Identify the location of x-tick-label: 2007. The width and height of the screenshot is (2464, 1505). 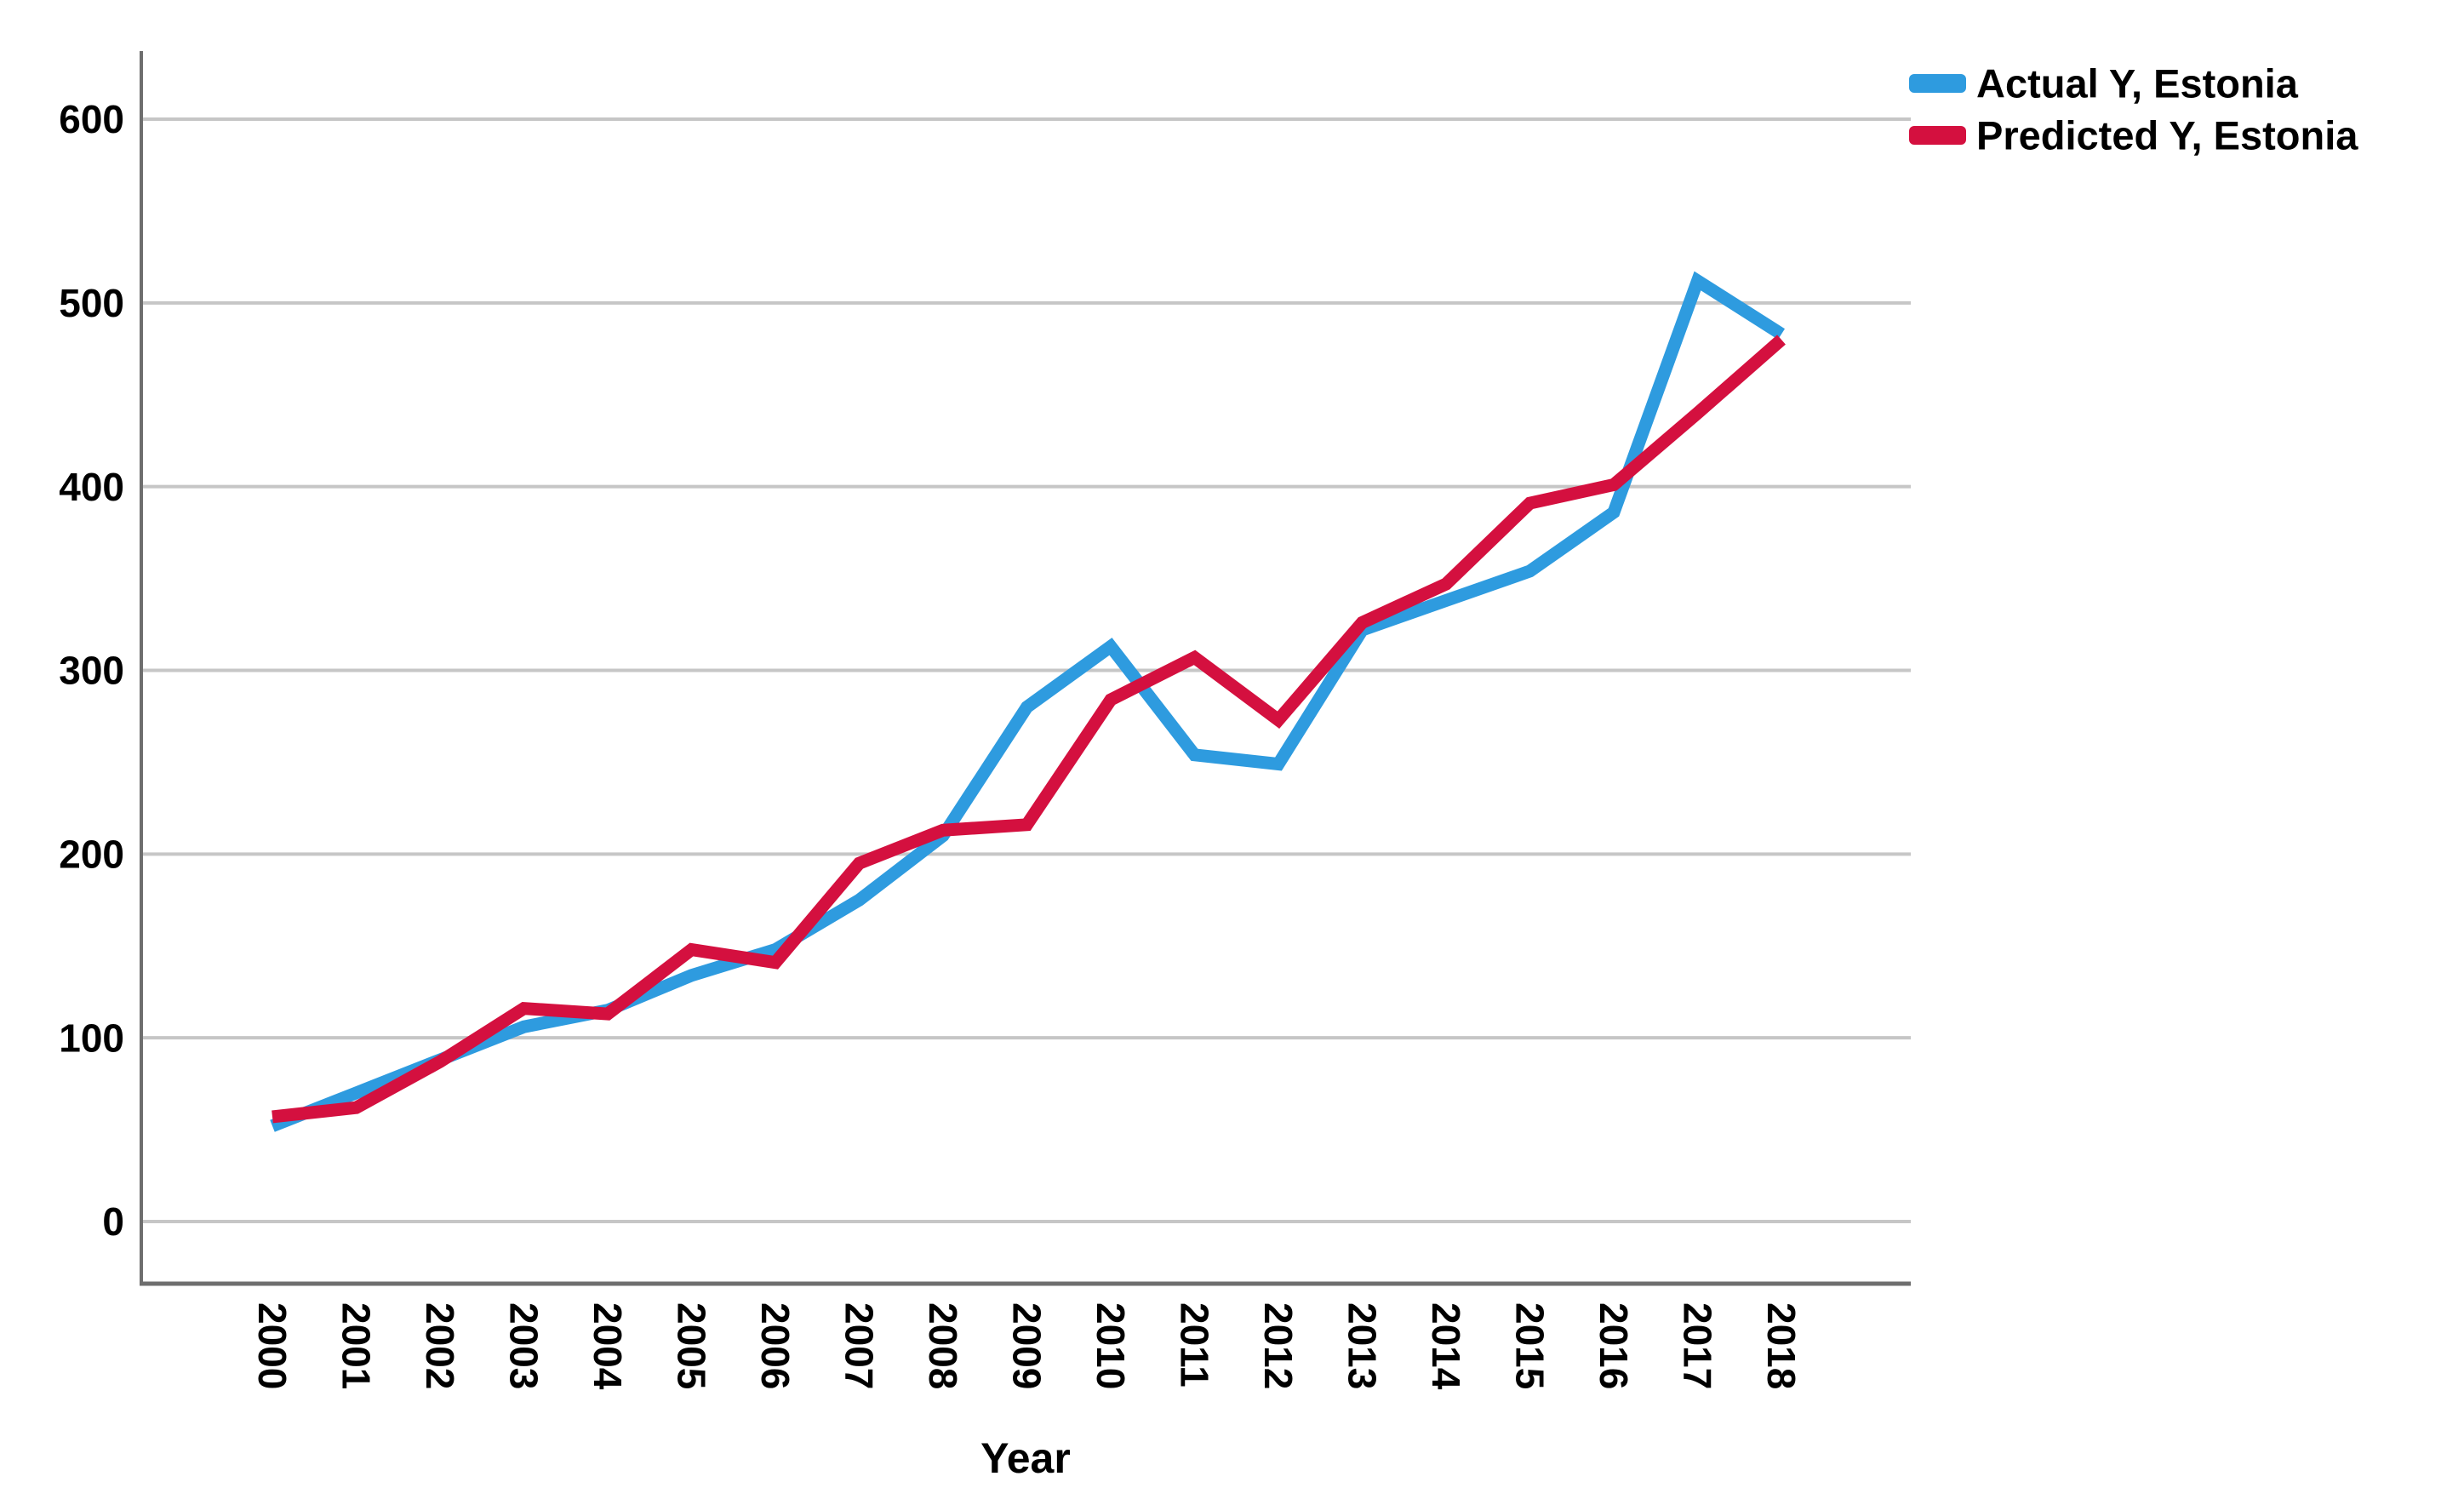
(859, 1345).